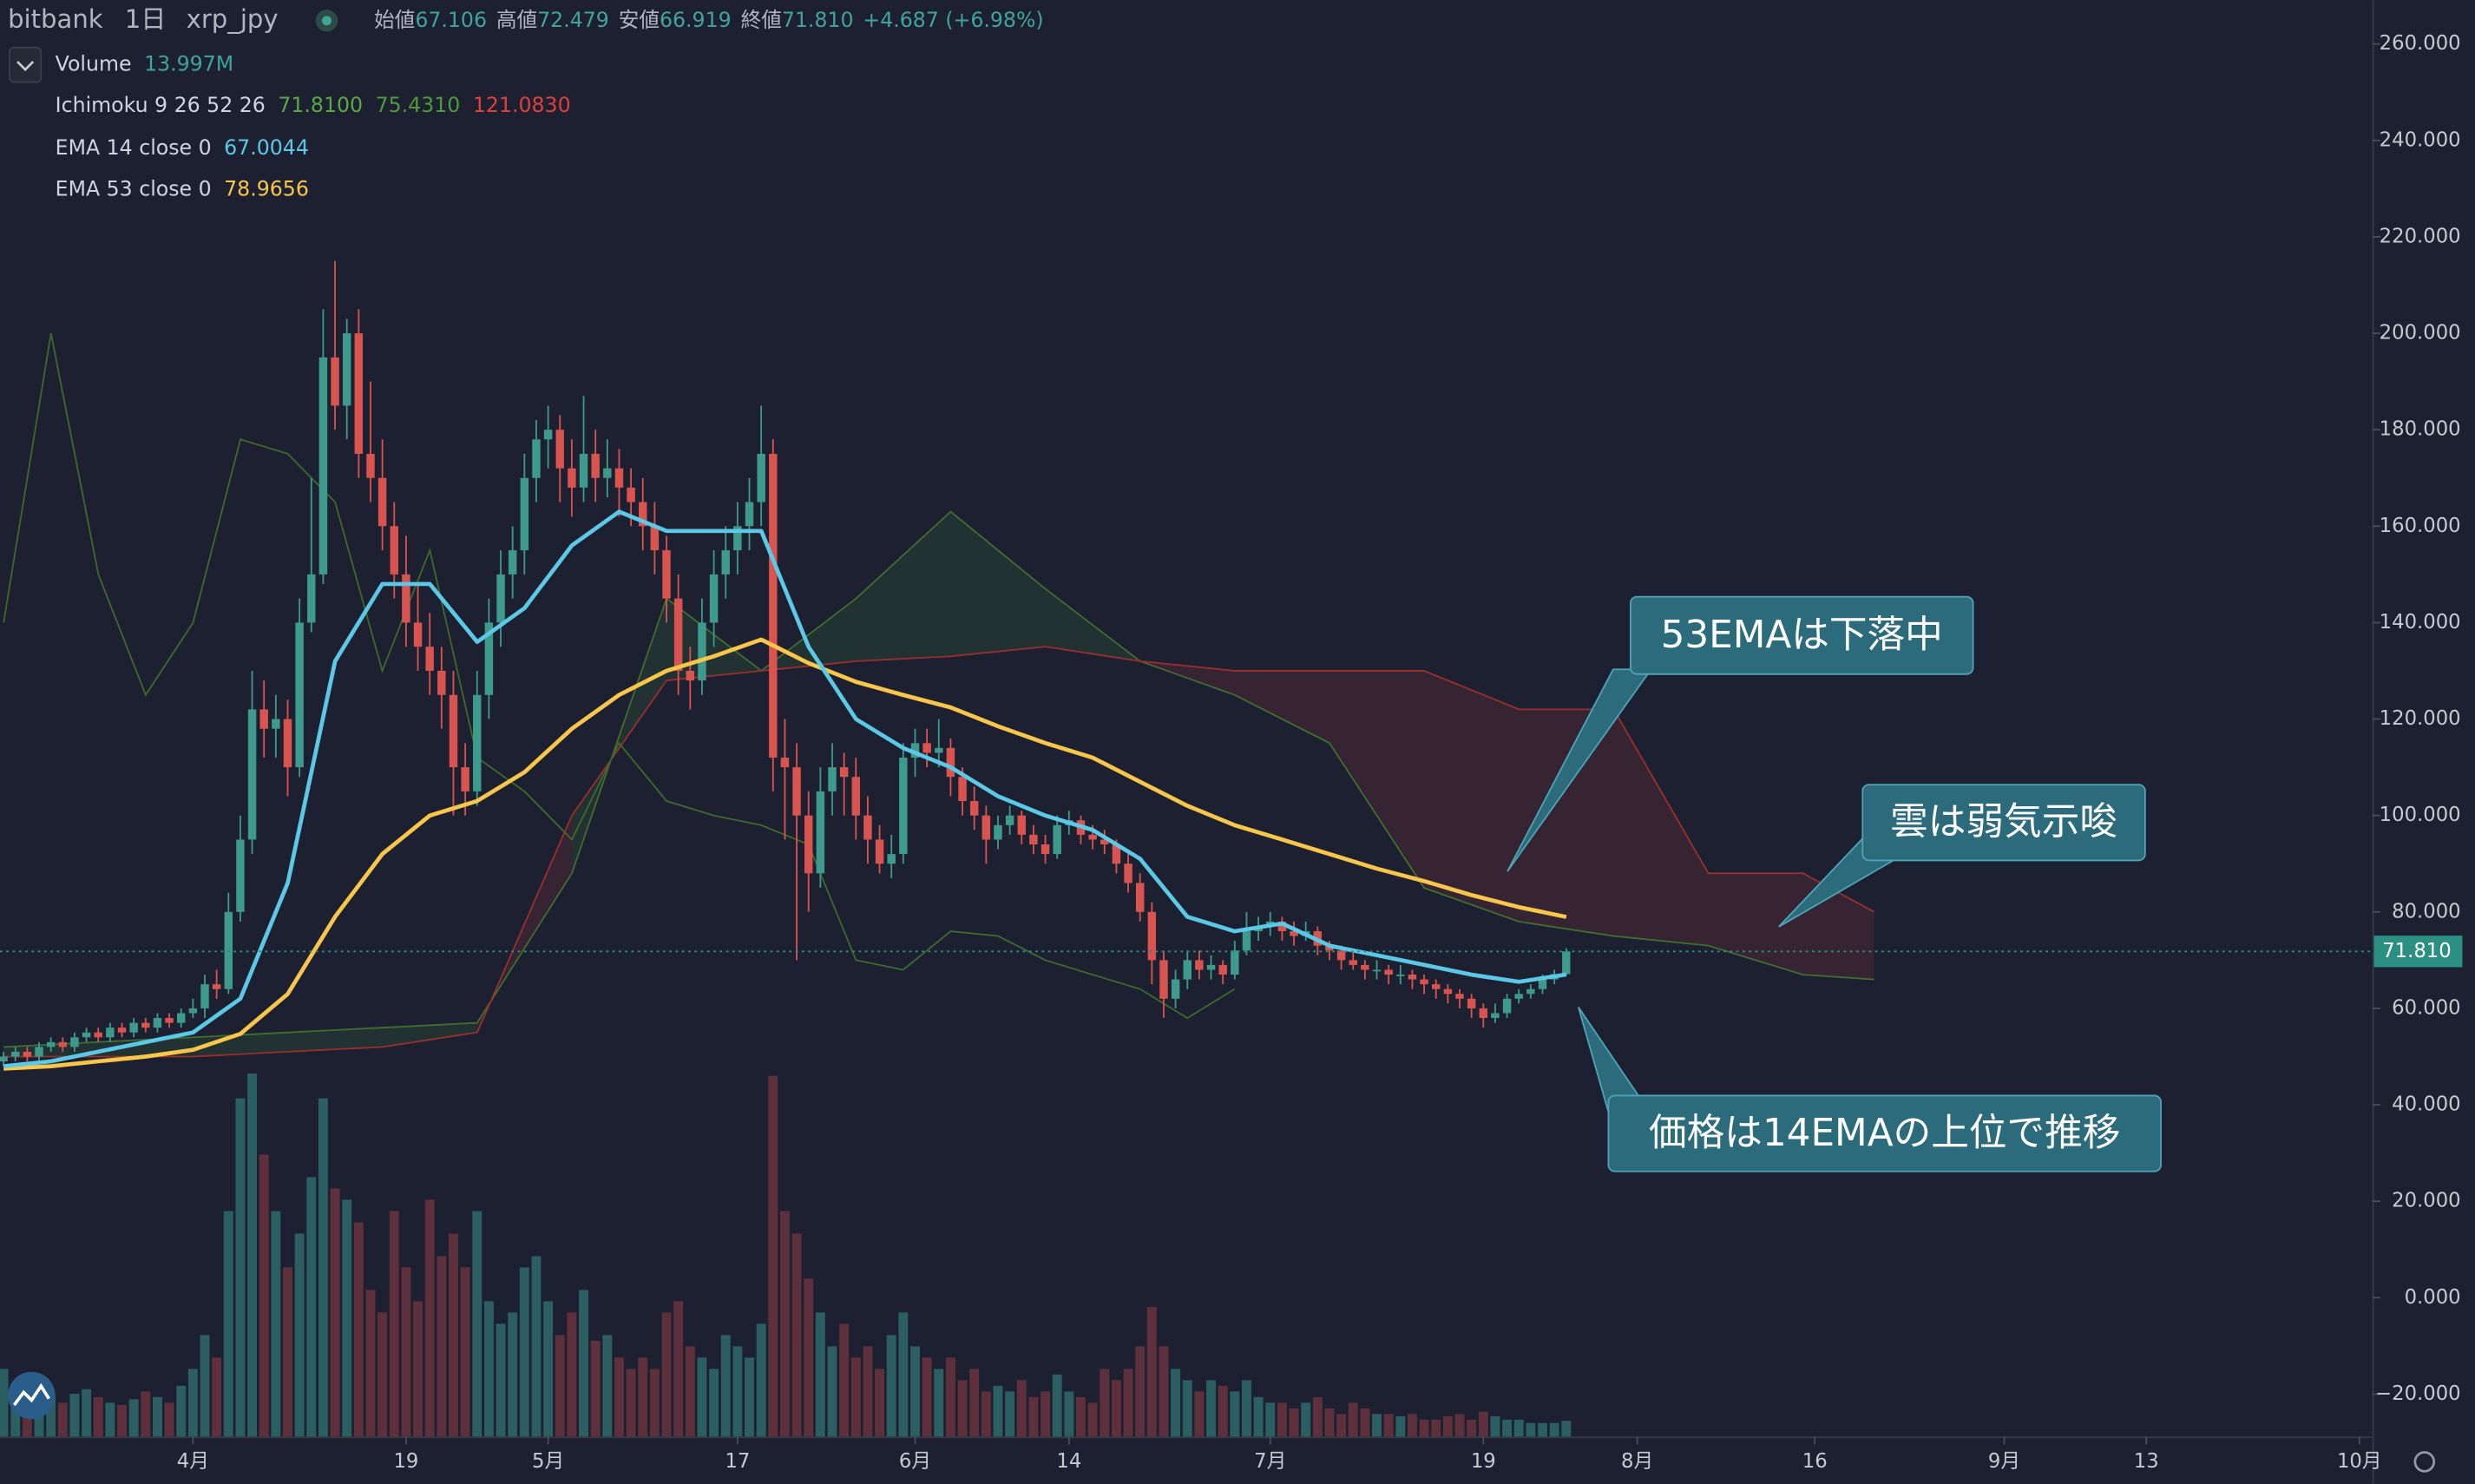  Describe the element at coordinates (1815, 1462) in the screenshot. I see `x-tick-label: 16` at that location.